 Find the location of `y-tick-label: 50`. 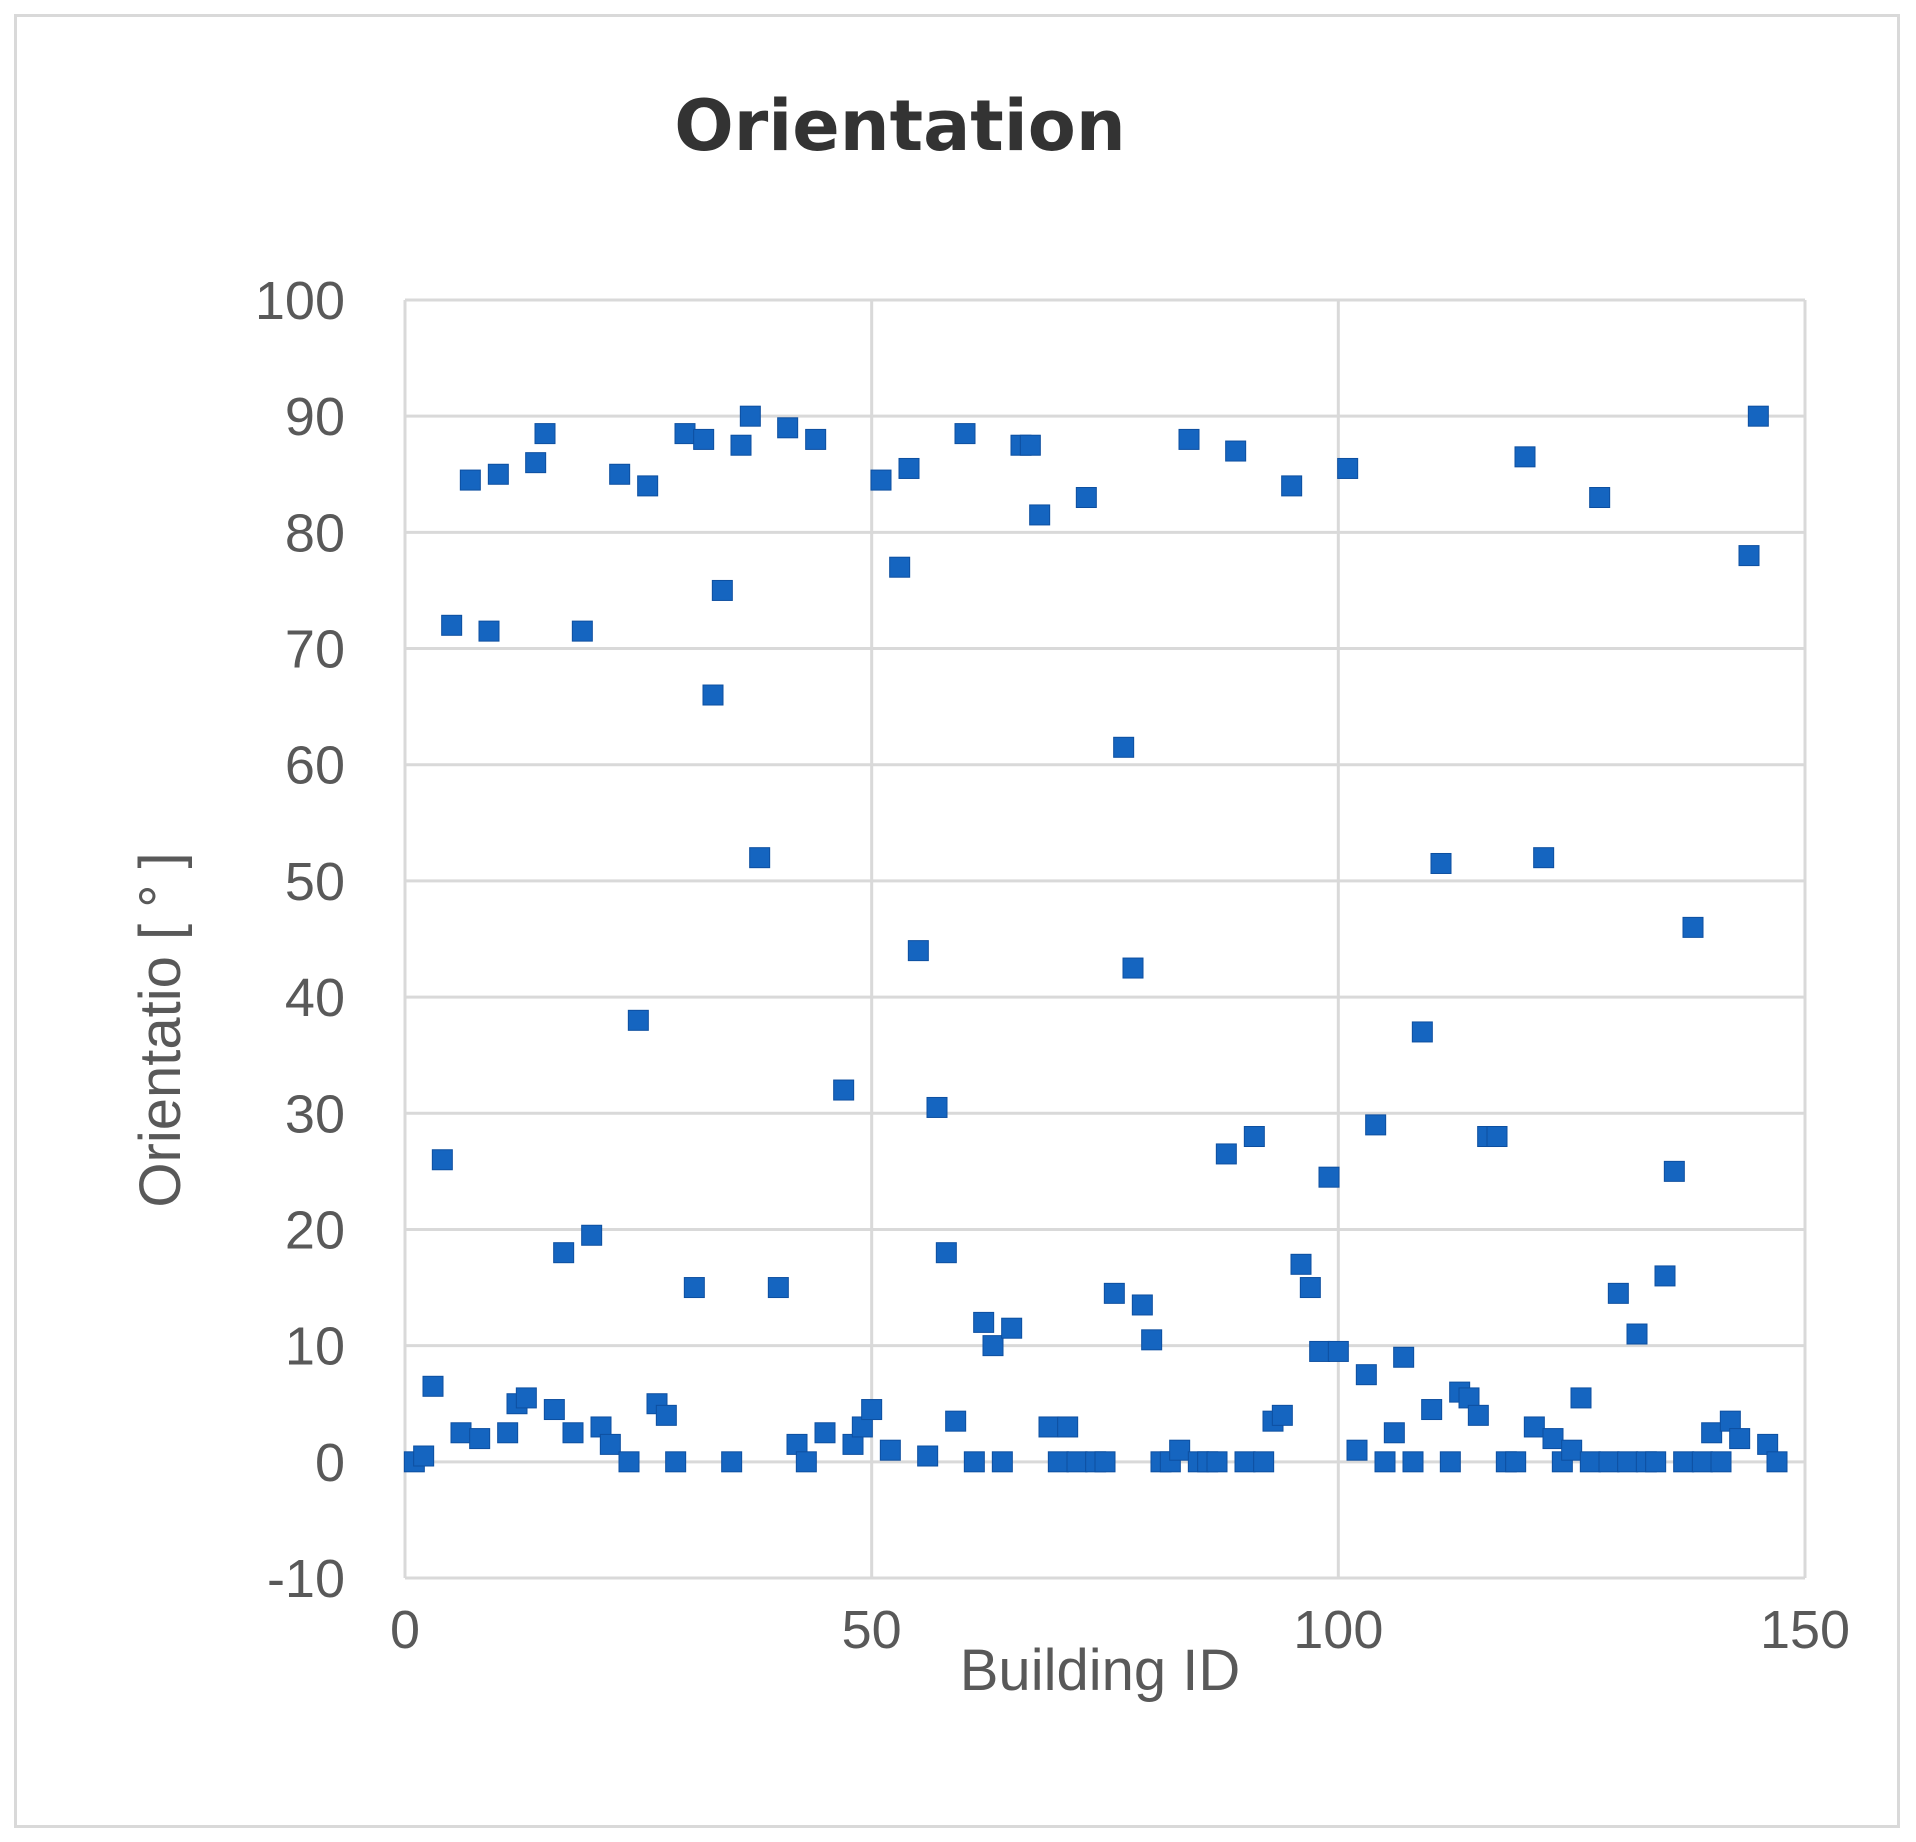

y-tick-label: 50 is located at coordinates (315, 882).